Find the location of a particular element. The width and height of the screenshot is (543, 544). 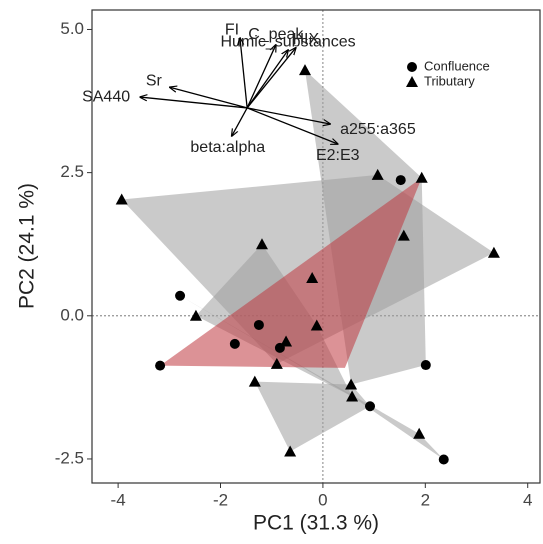

x-tick-label: 2 is located at coordinates (425, 499).